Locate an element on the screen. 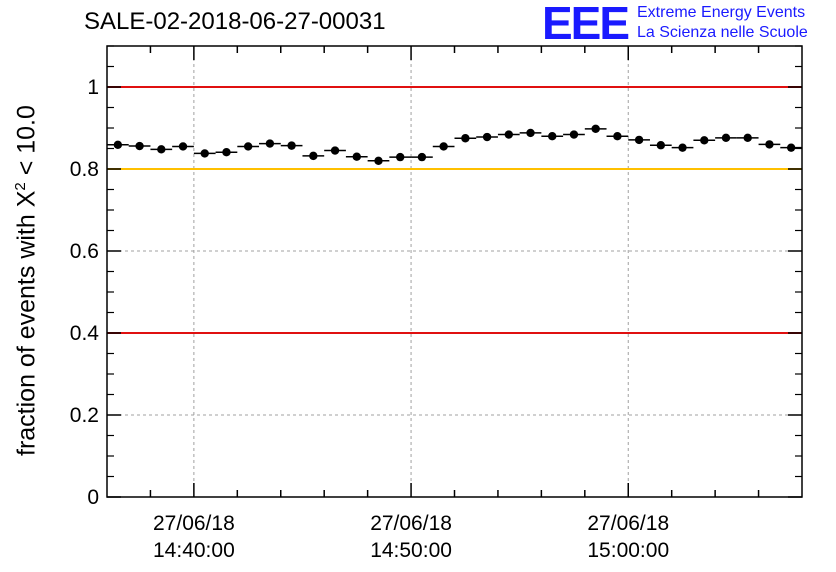 The height and width of the screenshot is (572, 836). y-tick-label-0: 0 is located at coordinates (93, 497).